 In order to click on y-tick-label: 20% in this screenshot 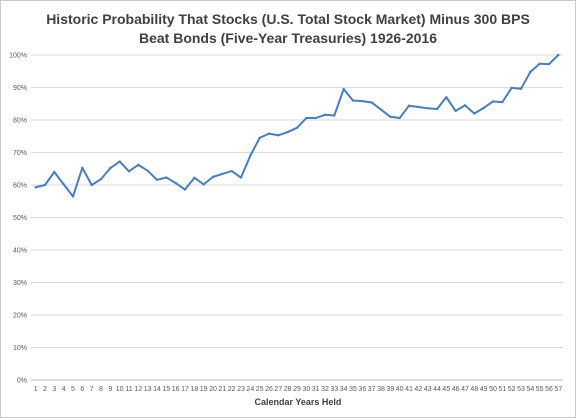, I will do `click(20, 316)`.